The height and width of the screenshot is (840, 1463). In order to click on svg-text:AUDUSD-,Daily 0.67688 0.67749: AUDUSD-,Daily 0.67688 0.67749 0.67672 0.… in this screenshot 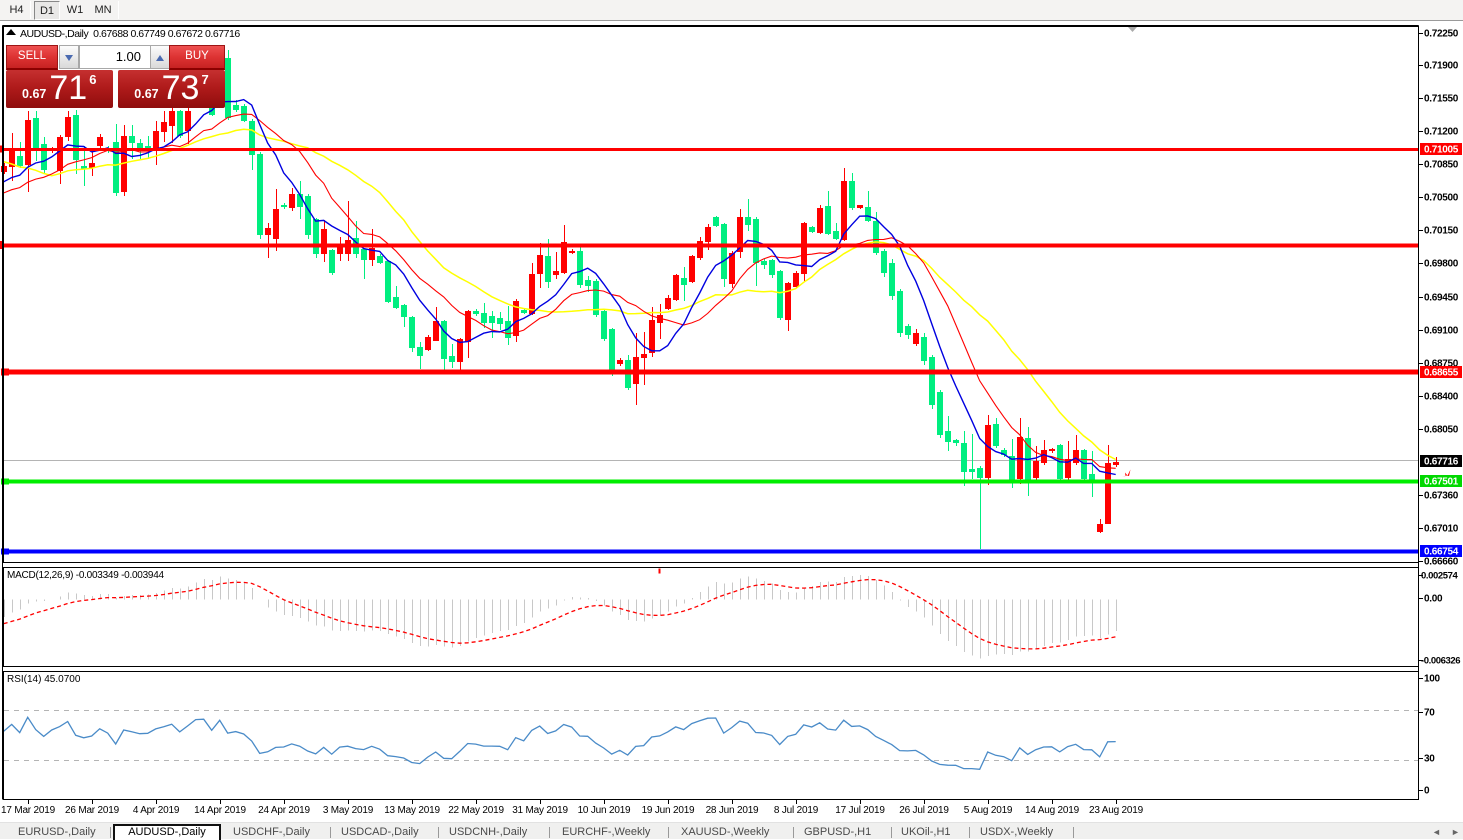, I will do `click(130, 34)`.